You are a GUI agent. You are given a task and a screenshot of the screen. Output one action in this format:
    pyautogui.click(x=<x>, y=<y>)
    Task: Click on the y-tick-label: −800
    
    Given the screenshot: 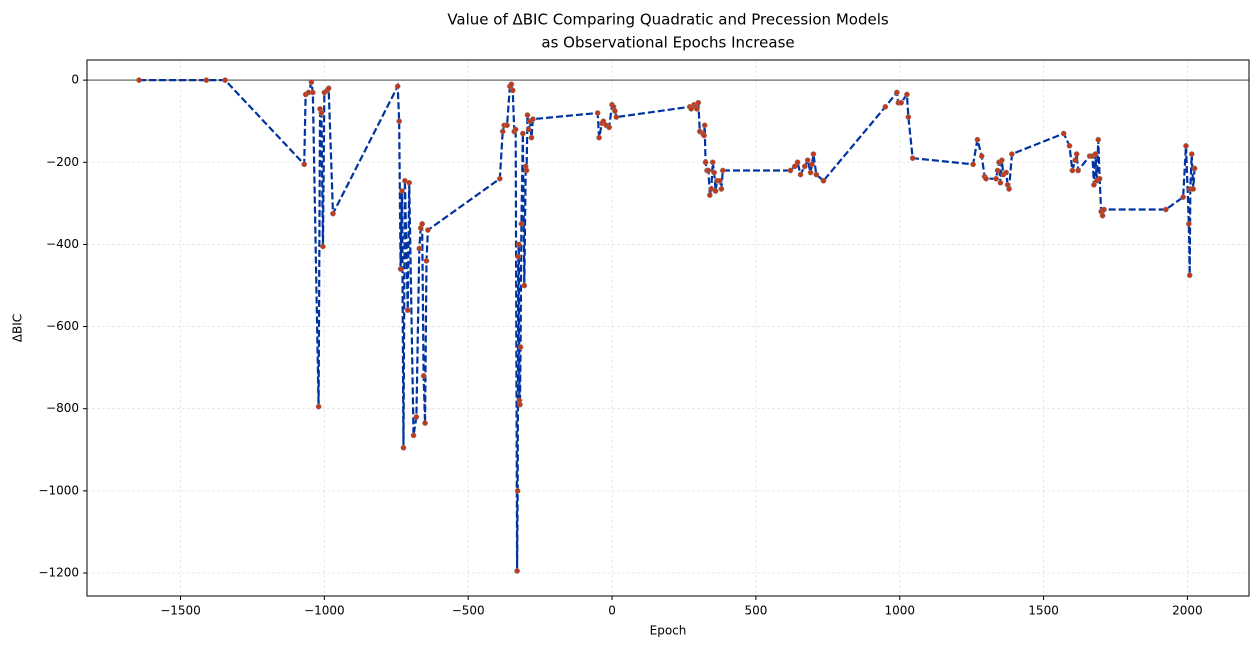 What is the action you would take?
    pyautogui.click(x=62, y=408)
    